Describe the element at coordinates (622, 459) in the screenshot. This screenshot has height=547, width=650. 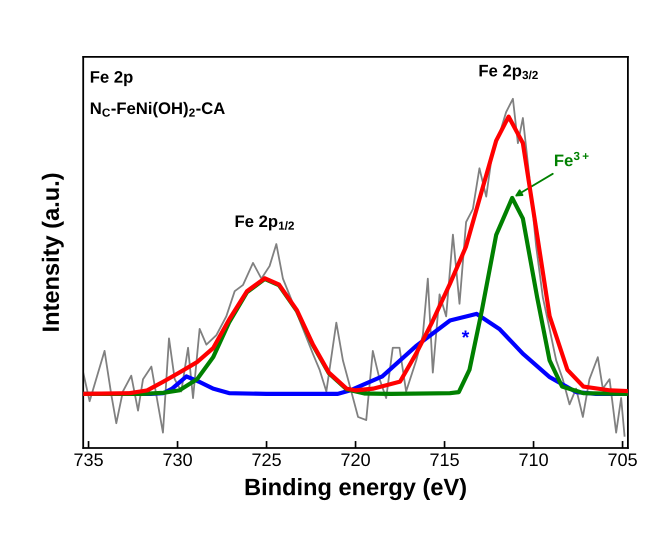
I see `x-tick-label: 705` at that location.